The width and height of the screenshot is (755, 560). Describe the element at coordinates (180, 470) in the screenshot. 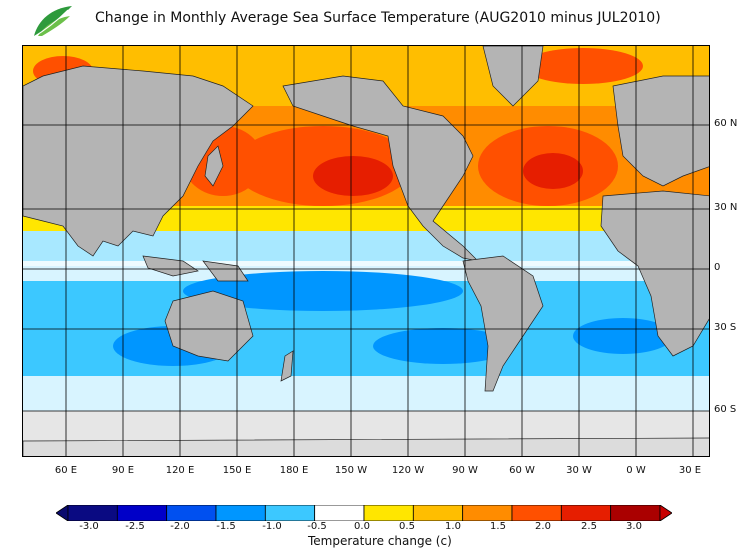

I see `lon-label-120e: 120 E` at that location.